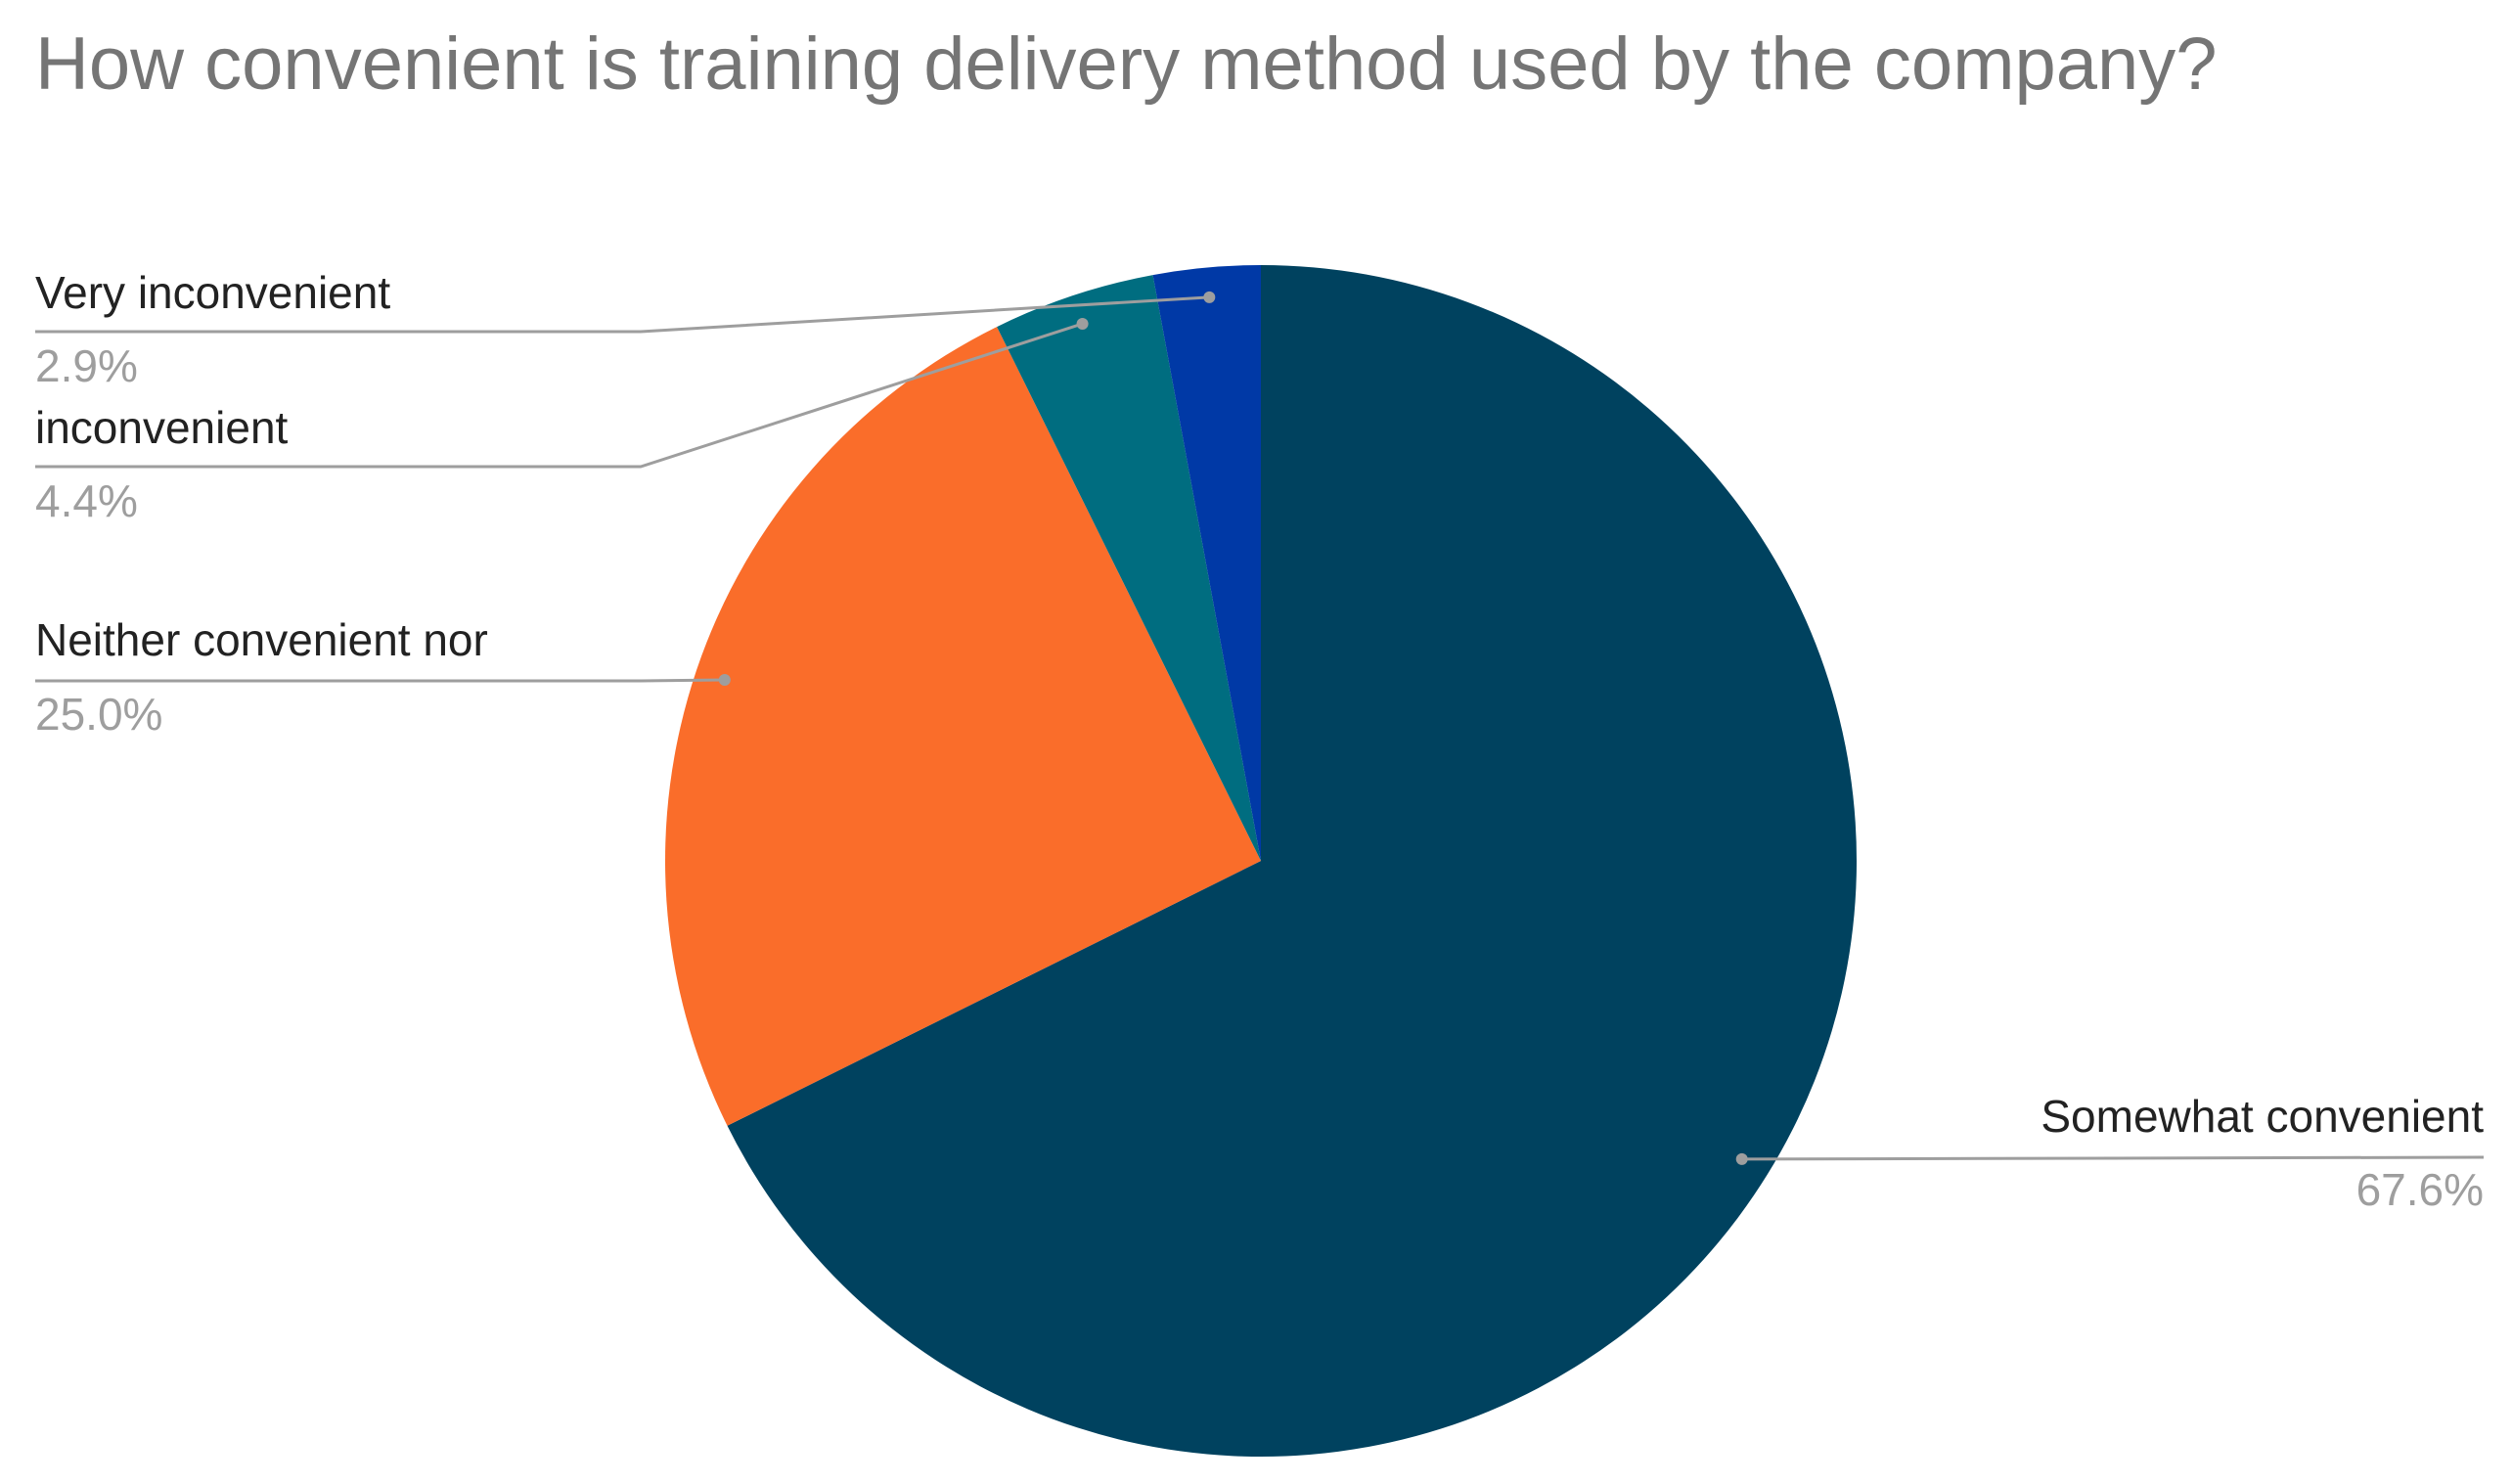  I want to click on slice-value-label: 2.9%, so click(86, 365).